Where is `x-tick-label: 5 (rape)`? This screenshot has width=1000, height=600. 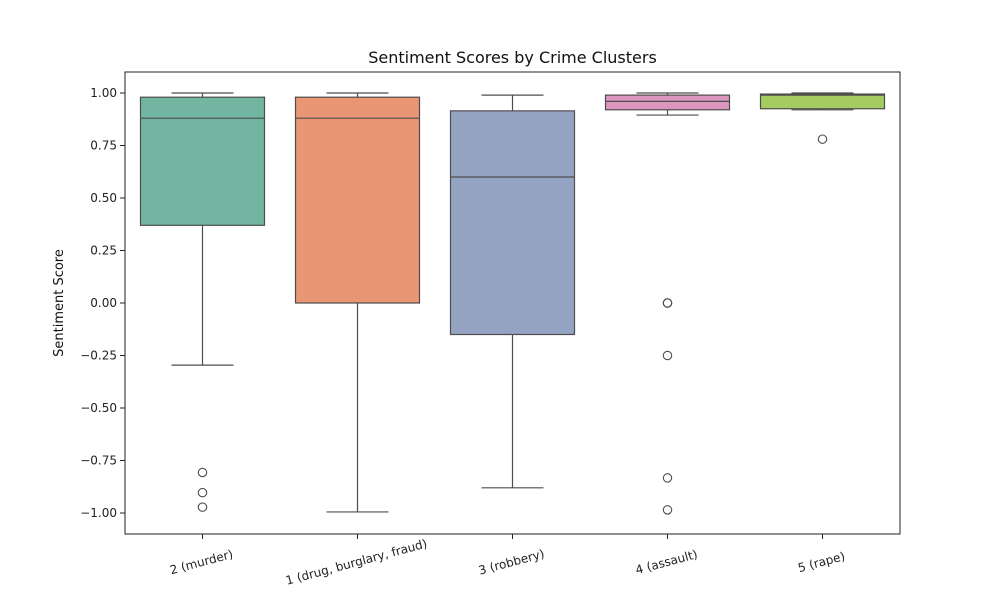
x-tick-label: 5 (rape) is located at coordinates (821, 562).